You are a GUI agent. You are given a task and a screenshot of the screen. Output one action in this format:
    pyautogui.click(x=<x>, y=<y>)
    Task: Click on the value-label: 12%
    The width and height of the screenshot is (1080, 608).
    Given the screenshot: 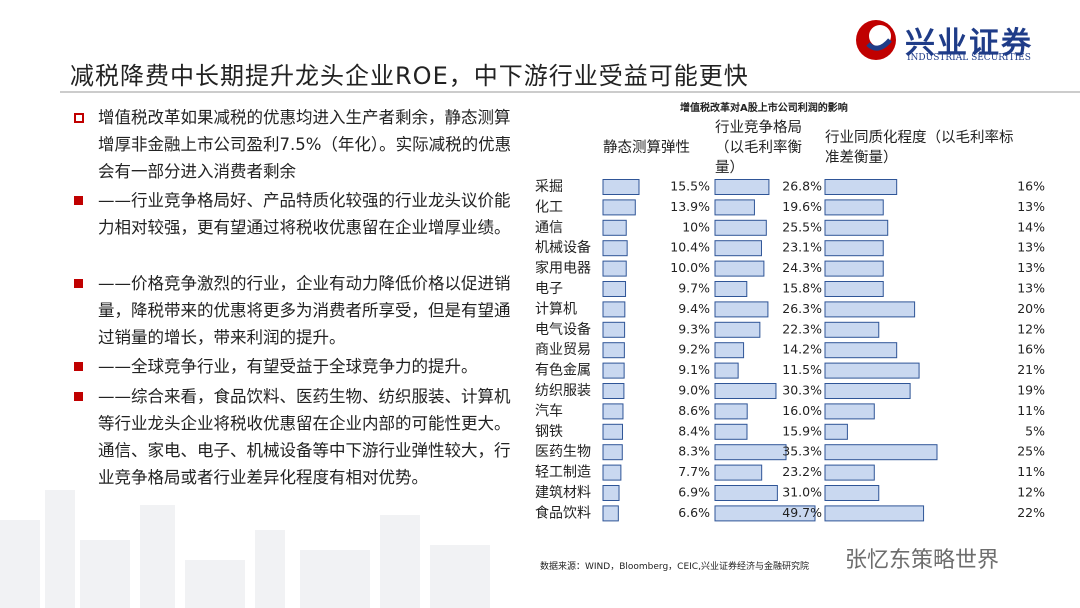 What is the action you would take?
    pyautogui.click(x=1031, y=328)
    